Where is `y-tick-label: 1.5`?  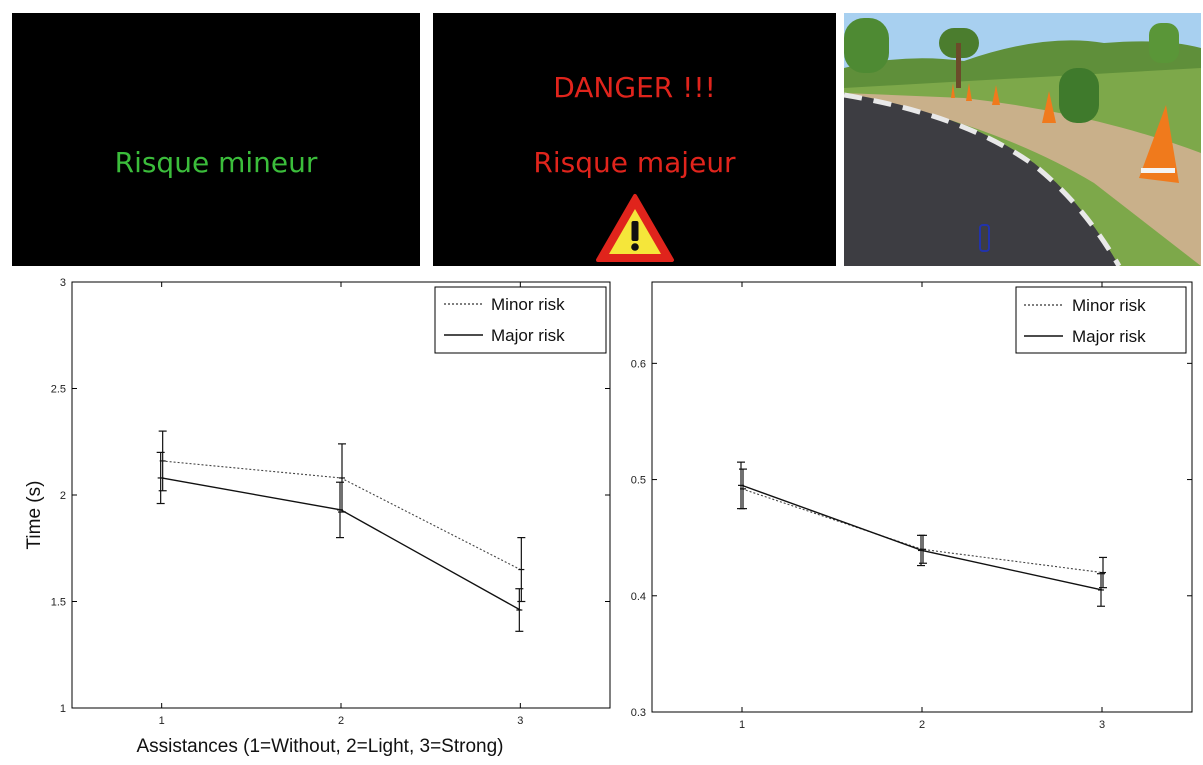 y-tick-label: 1.5 is located at coordinates (58, 603).